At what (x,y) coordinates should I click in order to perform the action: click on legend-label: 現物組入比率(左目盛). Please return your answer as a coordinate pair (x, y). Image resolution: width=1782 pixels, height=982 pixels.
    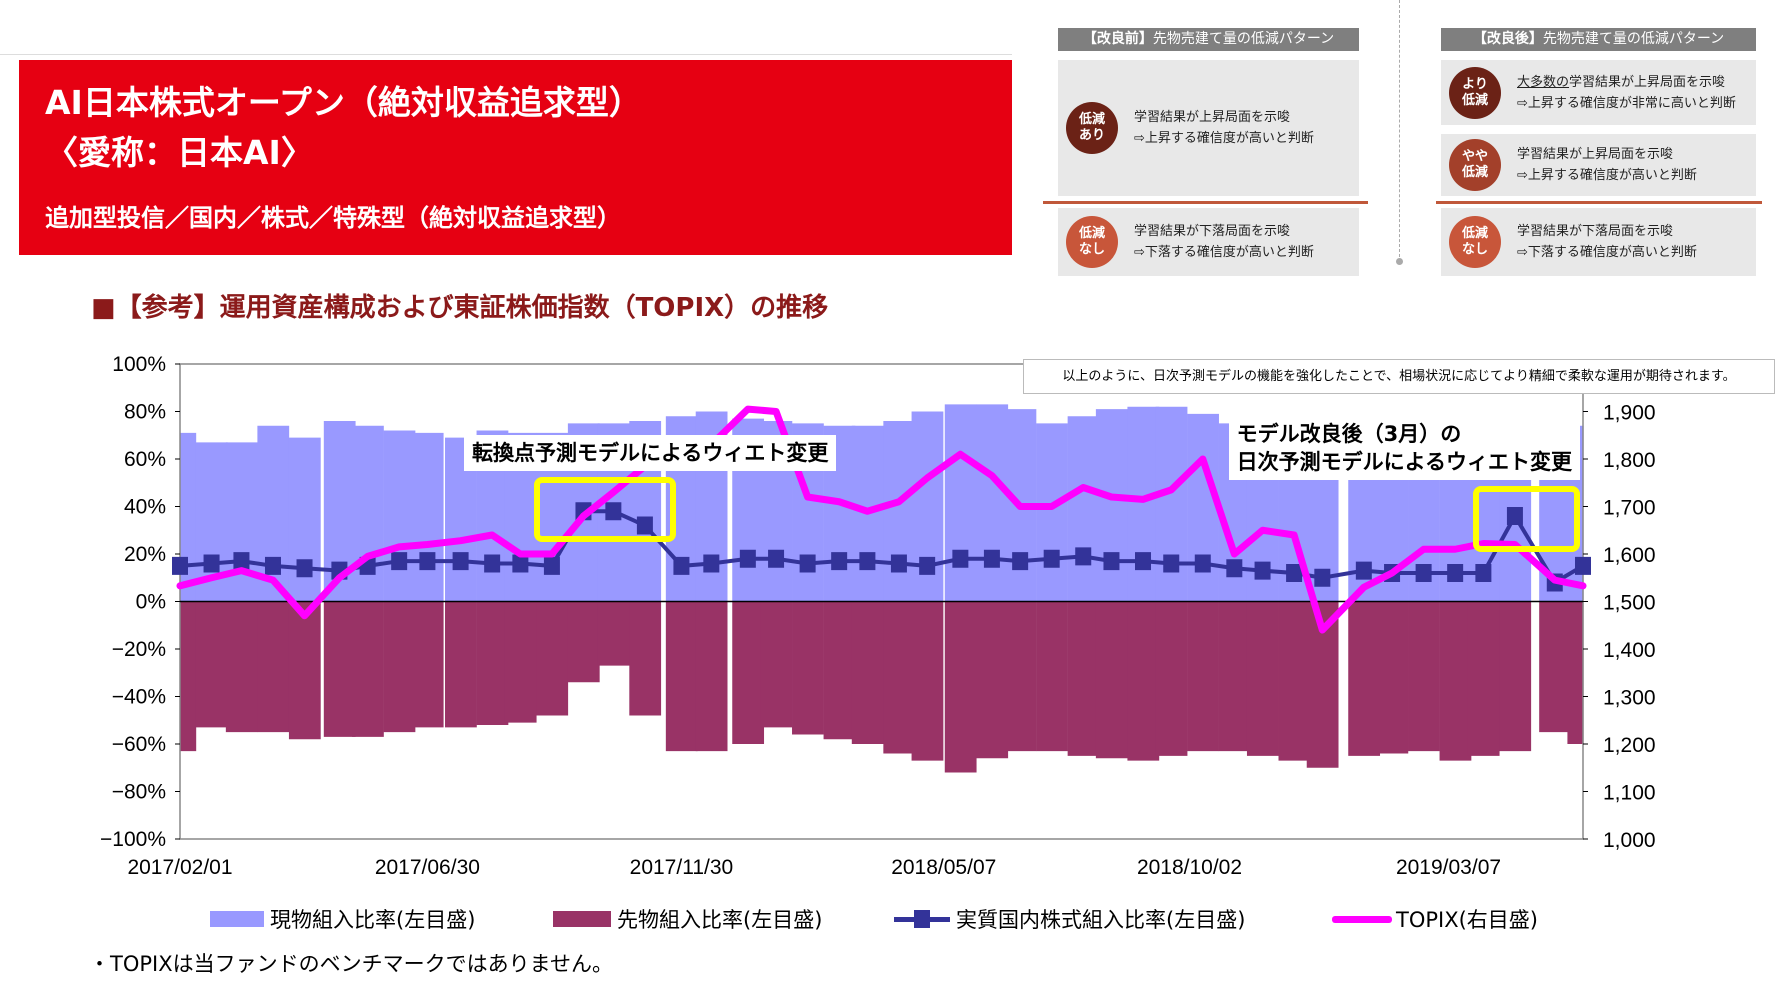
    Looking at the image, I should click on (373, 920).